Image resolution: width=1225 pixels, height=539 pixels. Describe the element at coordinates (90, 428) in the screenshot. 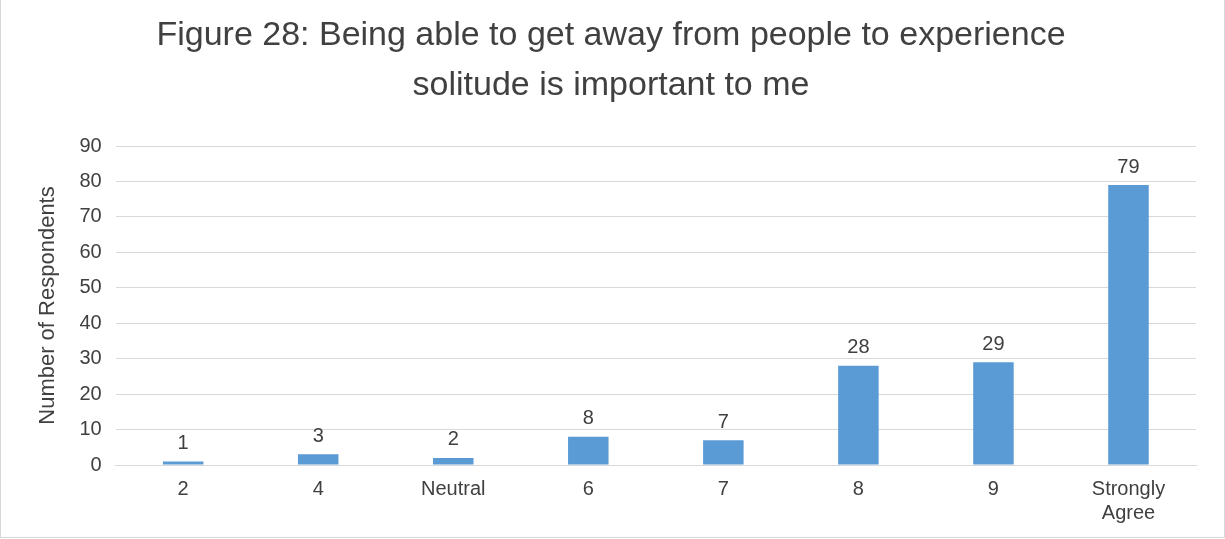

I see `y-tick-label: 10` at that location.